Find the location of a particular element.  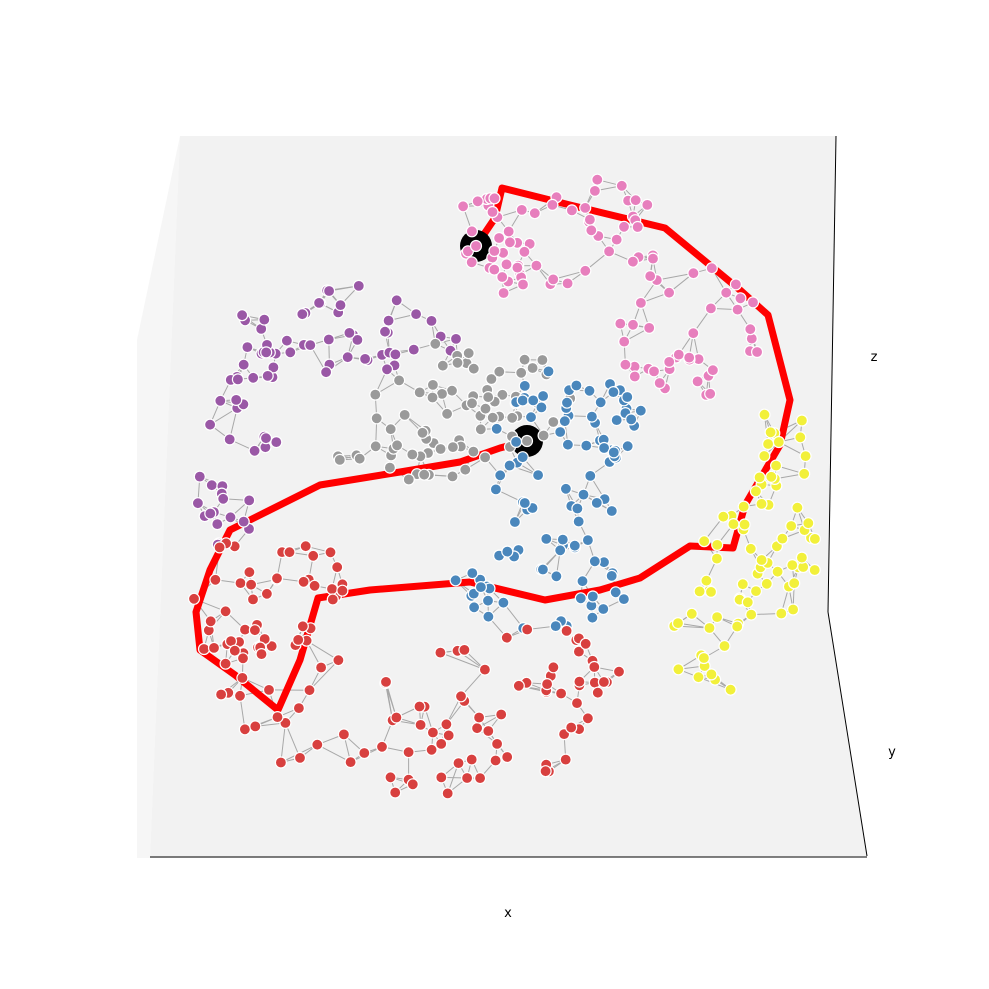

x-axis-label: x is located at coordinates (508, 913).